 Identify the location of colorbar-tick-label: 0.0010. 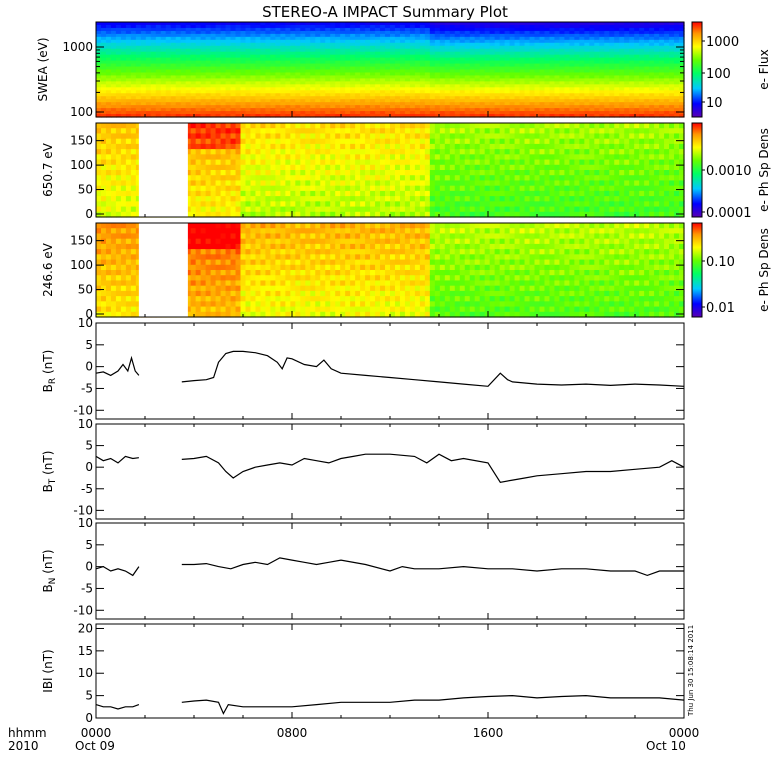
(729, 171).